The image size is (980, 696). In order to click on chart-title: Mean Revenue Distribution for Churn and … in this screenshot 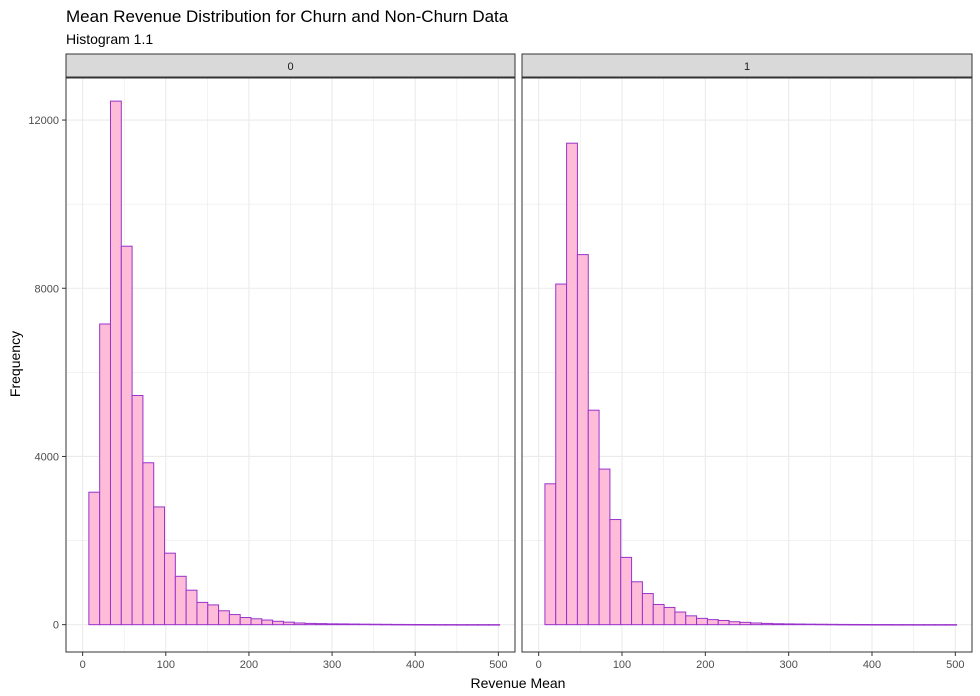, I will do `click(287, 16)`.